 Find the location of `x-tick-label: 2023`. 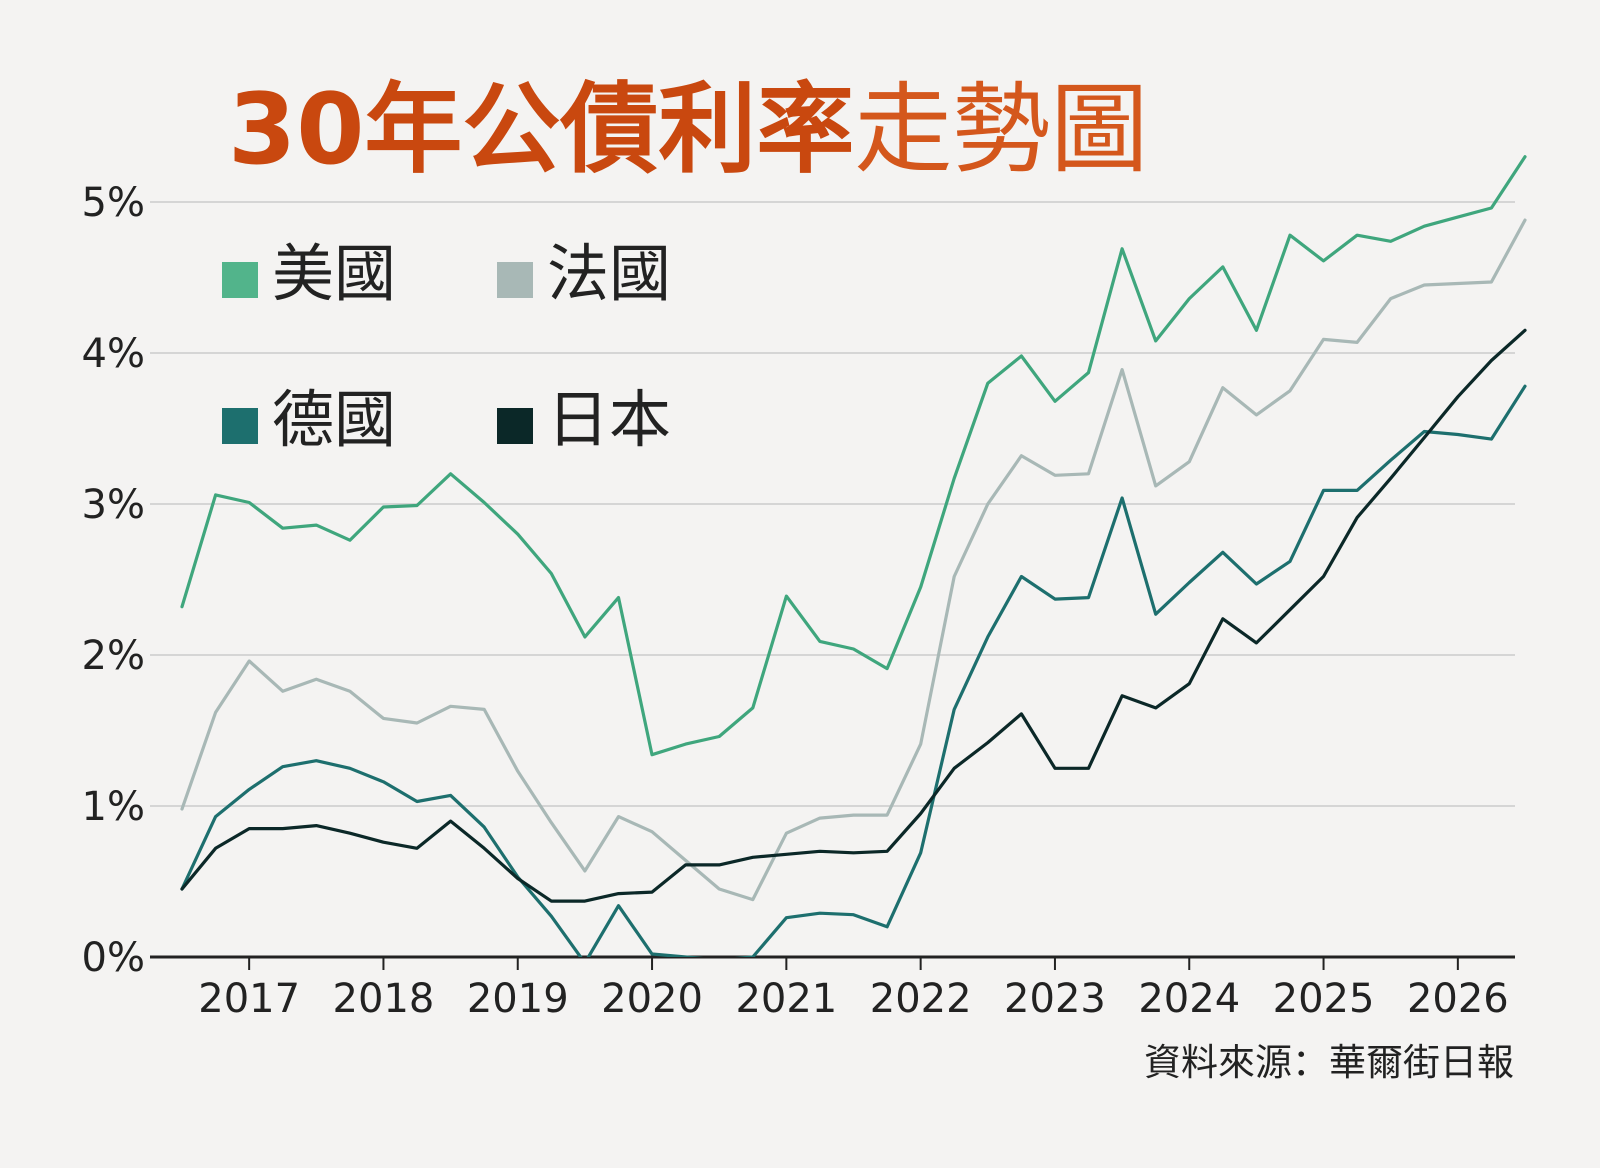

x-tick-label: 2023 is located at coordinates (1055, 999).